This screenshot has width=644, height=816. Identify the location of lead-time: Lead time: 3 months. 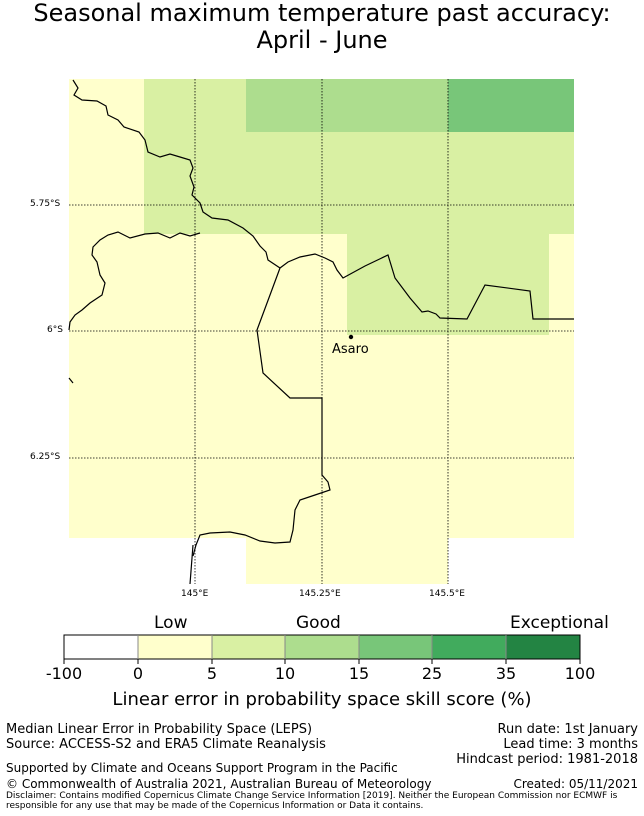
(570, 744).